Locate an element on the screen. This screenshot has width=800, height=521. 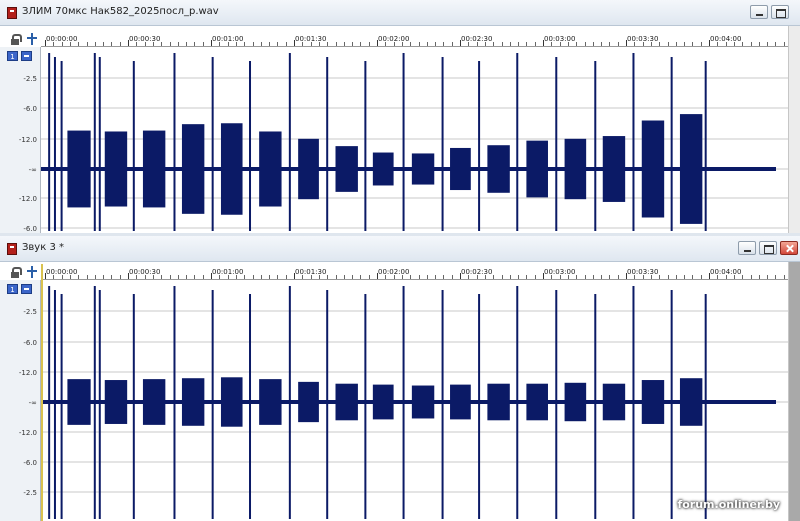
window-titlebar: ЗЛИМ 70мкс Нак582_2025посл_р.wav is located at coordinates (400, 13).